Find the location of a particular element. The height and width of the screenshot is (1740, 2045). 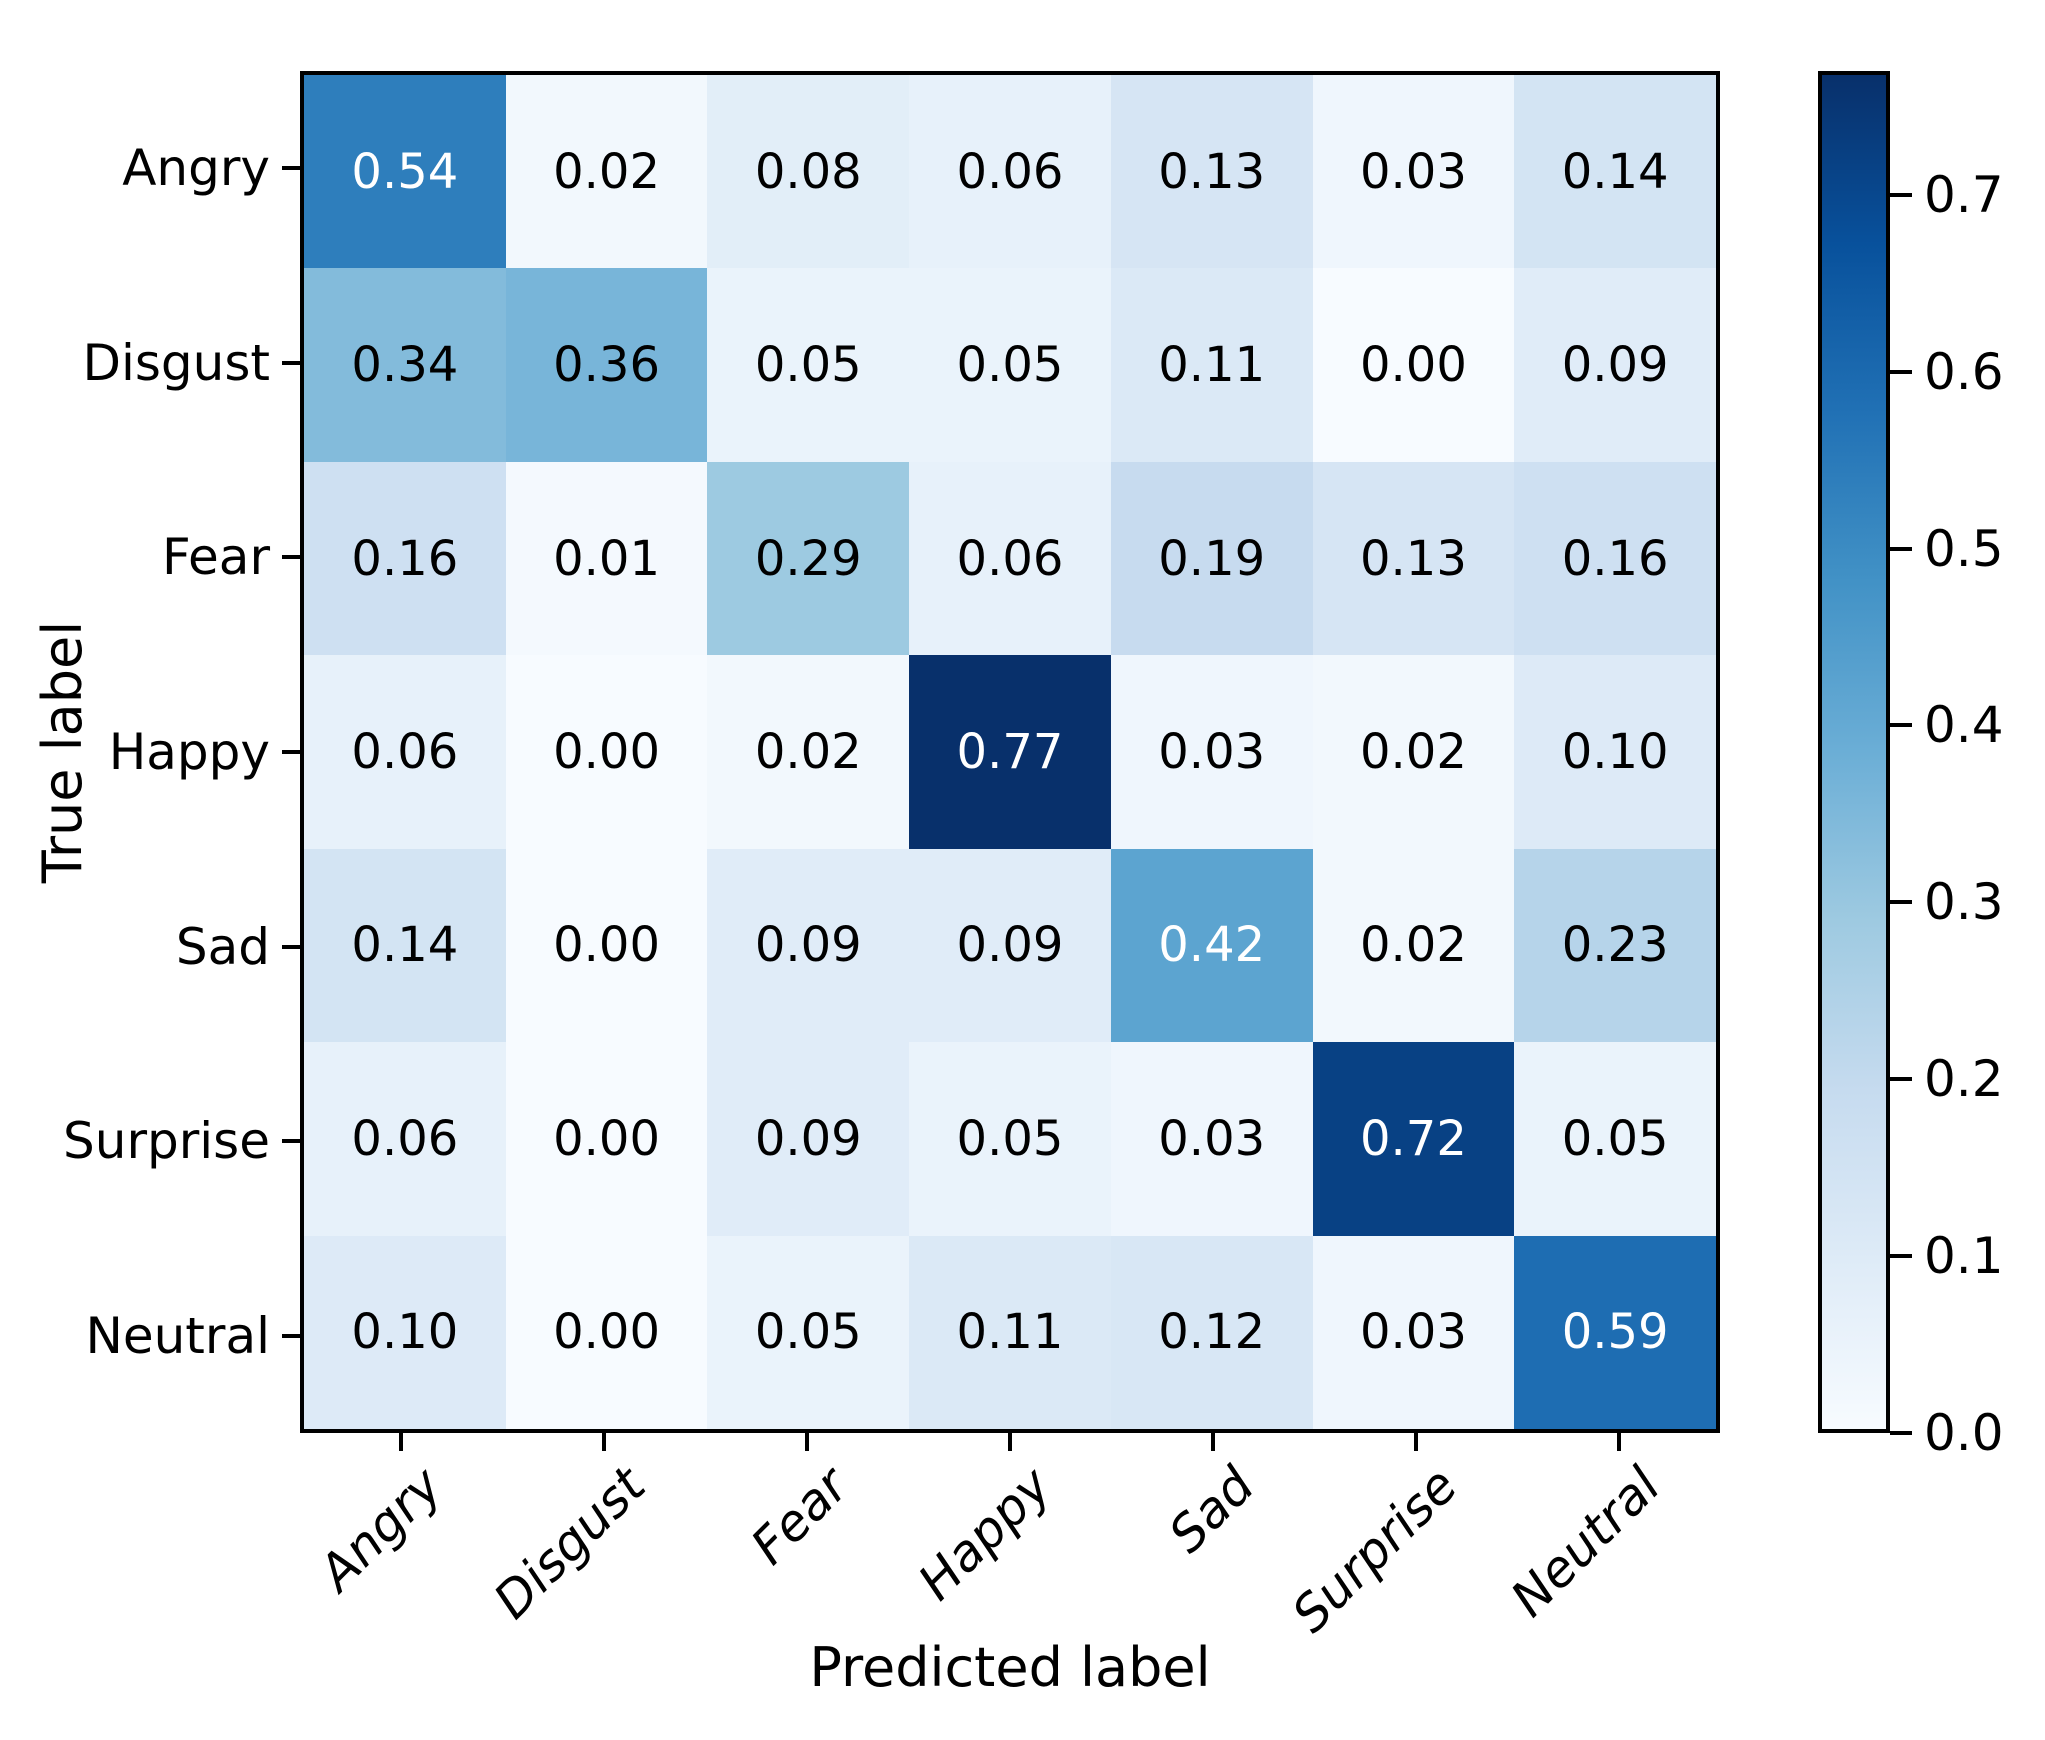

heatmap-cell-Surprise-Disgust: 0.00 is located at coordinates (606, 1139).